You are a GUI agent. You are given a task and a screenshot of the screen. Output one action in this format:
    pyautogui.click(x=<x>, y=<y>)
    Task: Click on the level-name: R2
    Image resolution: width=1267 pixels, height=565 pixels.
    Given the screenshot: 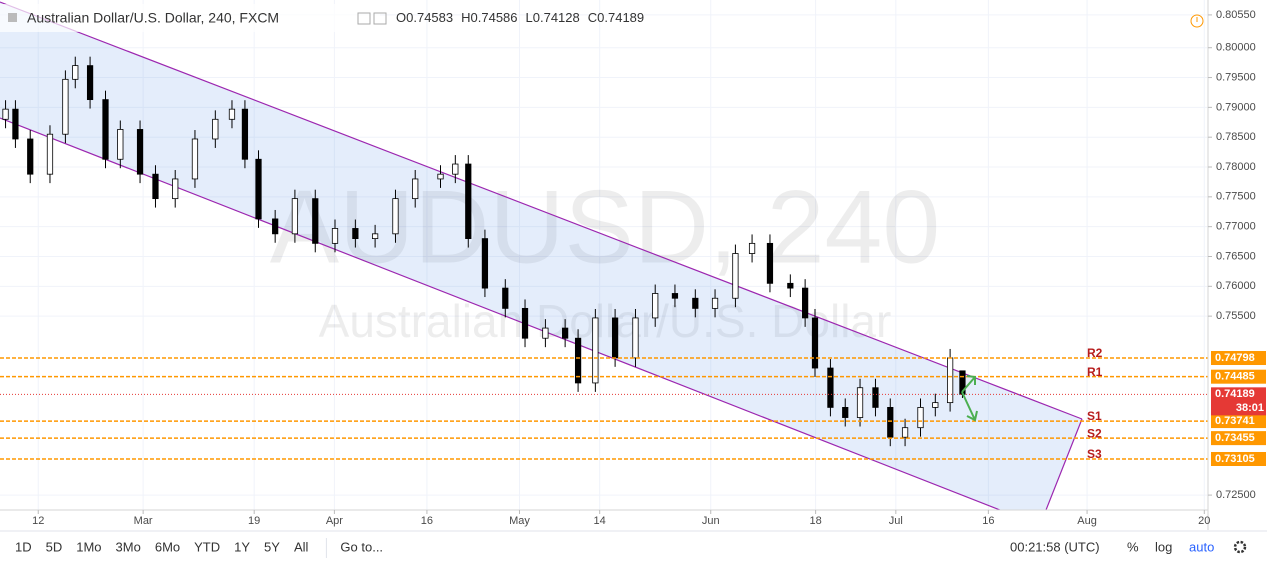 What is the action you would take?
    pyautogui.click(x=1095, y=353)
    